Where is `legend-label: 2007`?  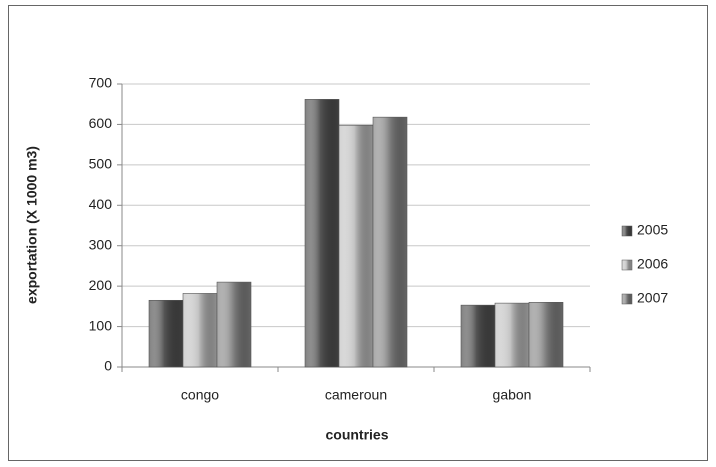
legend-label: 2007 is located at coordinates (652, 298).